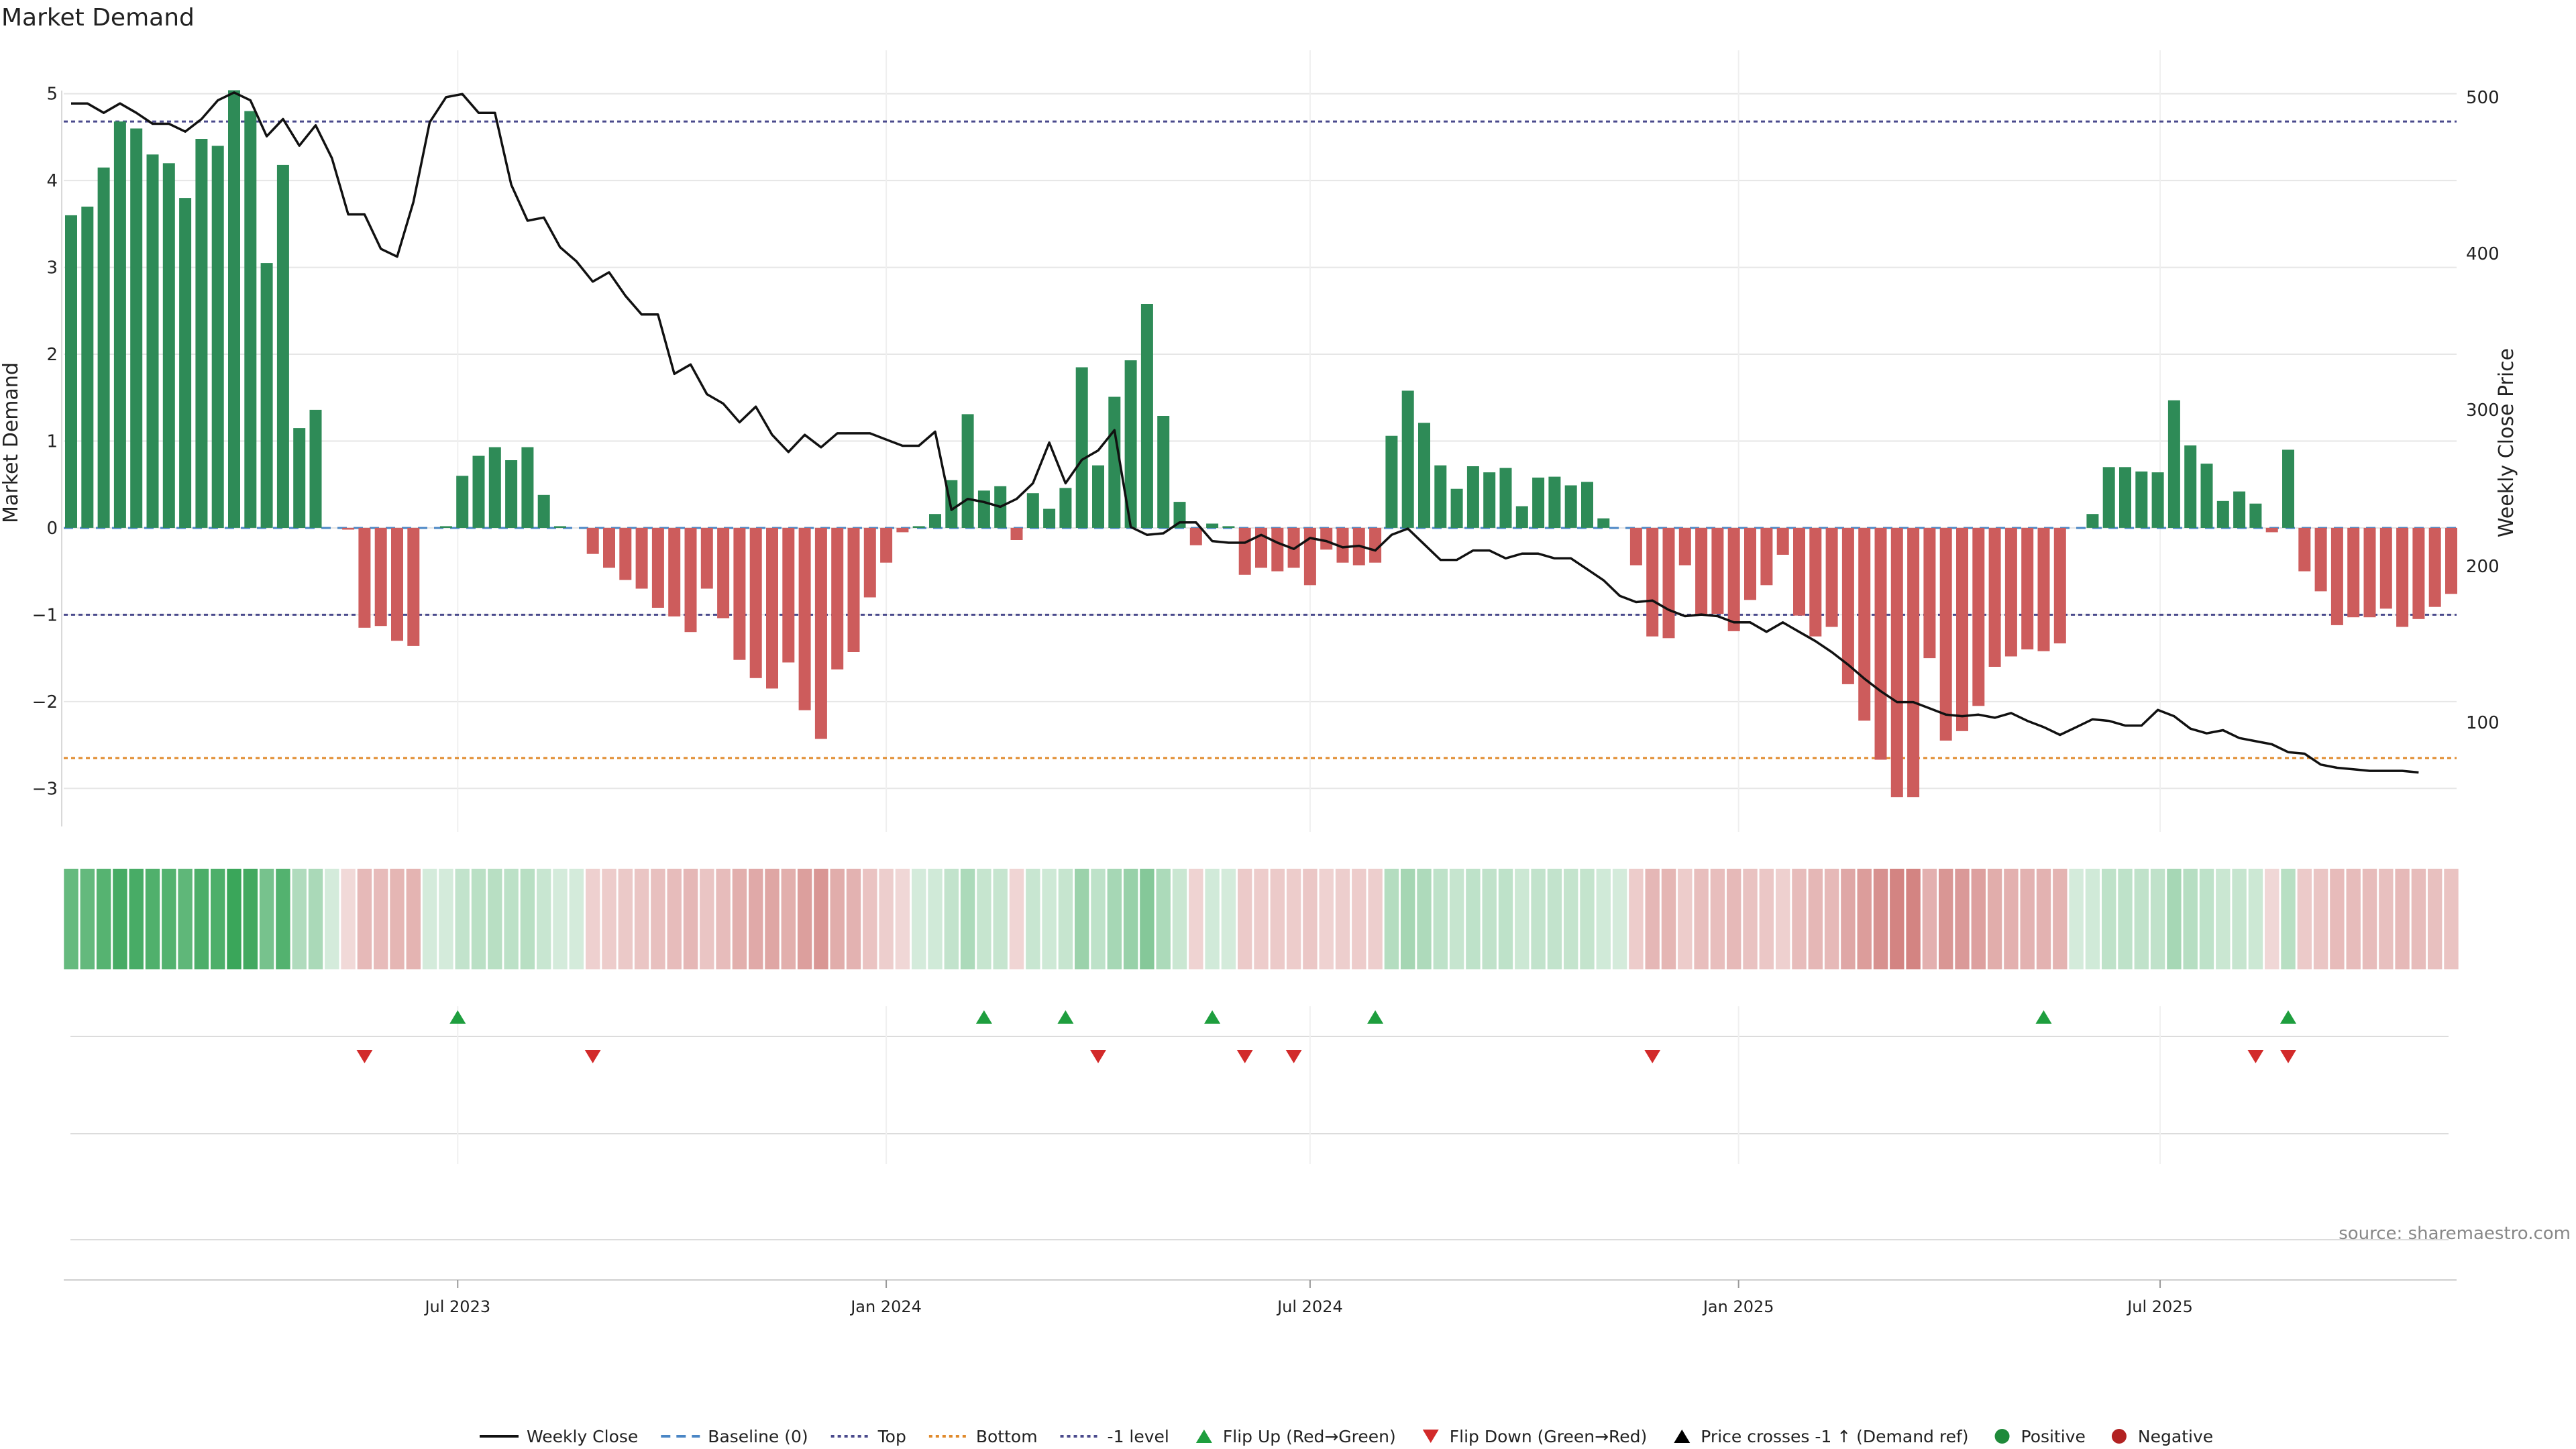 The image size is (2576, 1449). Describe the element at coordinates (2175, 1436) in the screenshot. I see `legend-label: Negative` at that location.